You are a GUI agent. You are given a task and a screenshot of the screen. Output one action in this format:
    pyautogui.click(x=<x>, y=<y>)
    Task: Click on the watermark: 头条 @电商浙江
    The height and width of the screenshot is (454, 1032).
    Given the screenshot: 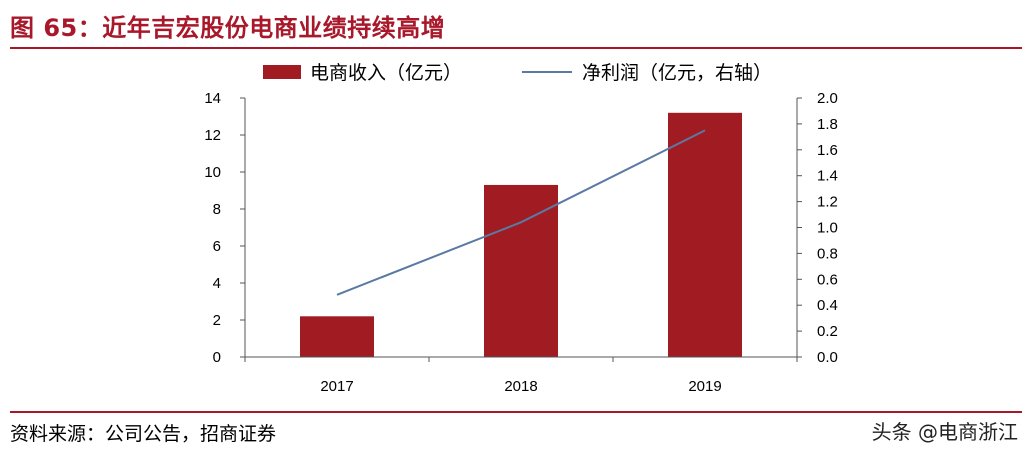 What is the action you would take?
    pyautogui.click(x=944, y=432)
    